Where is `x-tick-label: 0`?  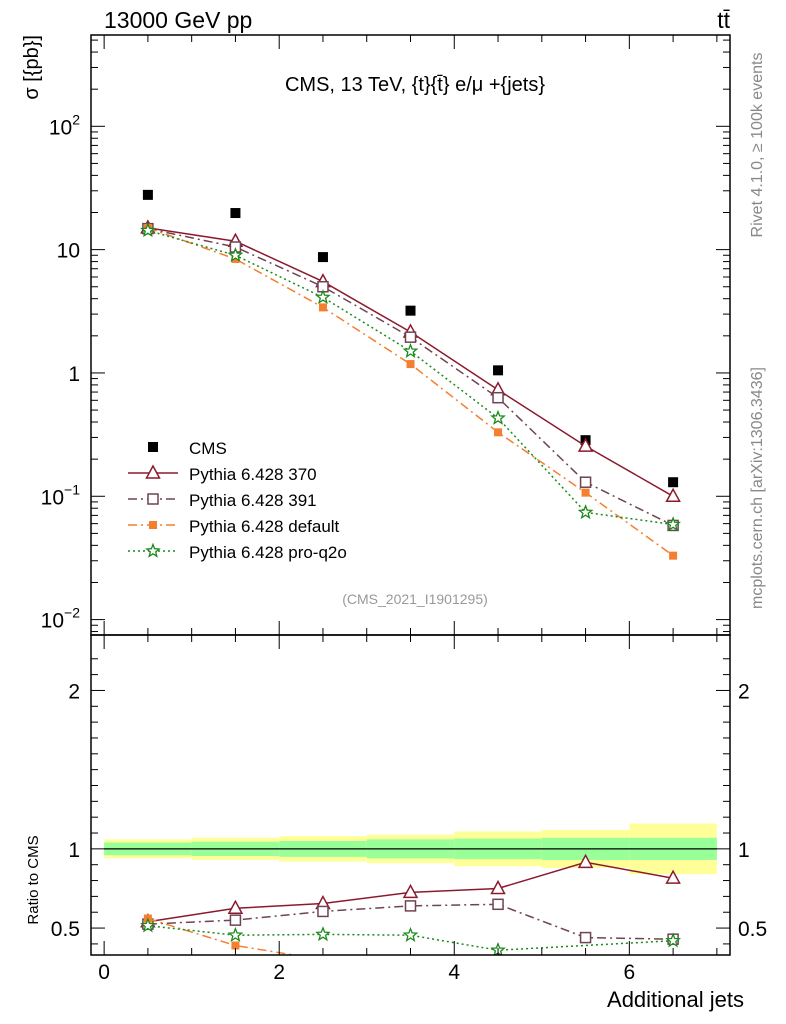 x-tick-label: 0 is located at coordinates (104, 972).